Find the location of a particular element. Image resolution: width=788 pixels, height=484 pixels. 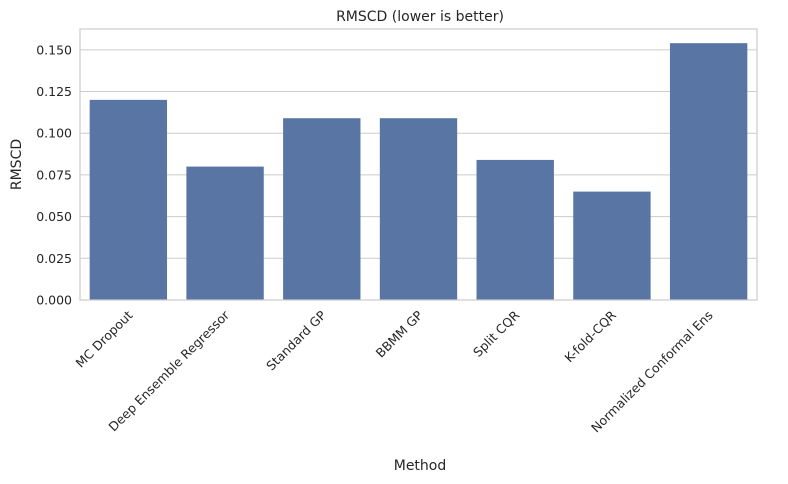

y-axis-label: RMSCD is located at coordinates (17, 164).